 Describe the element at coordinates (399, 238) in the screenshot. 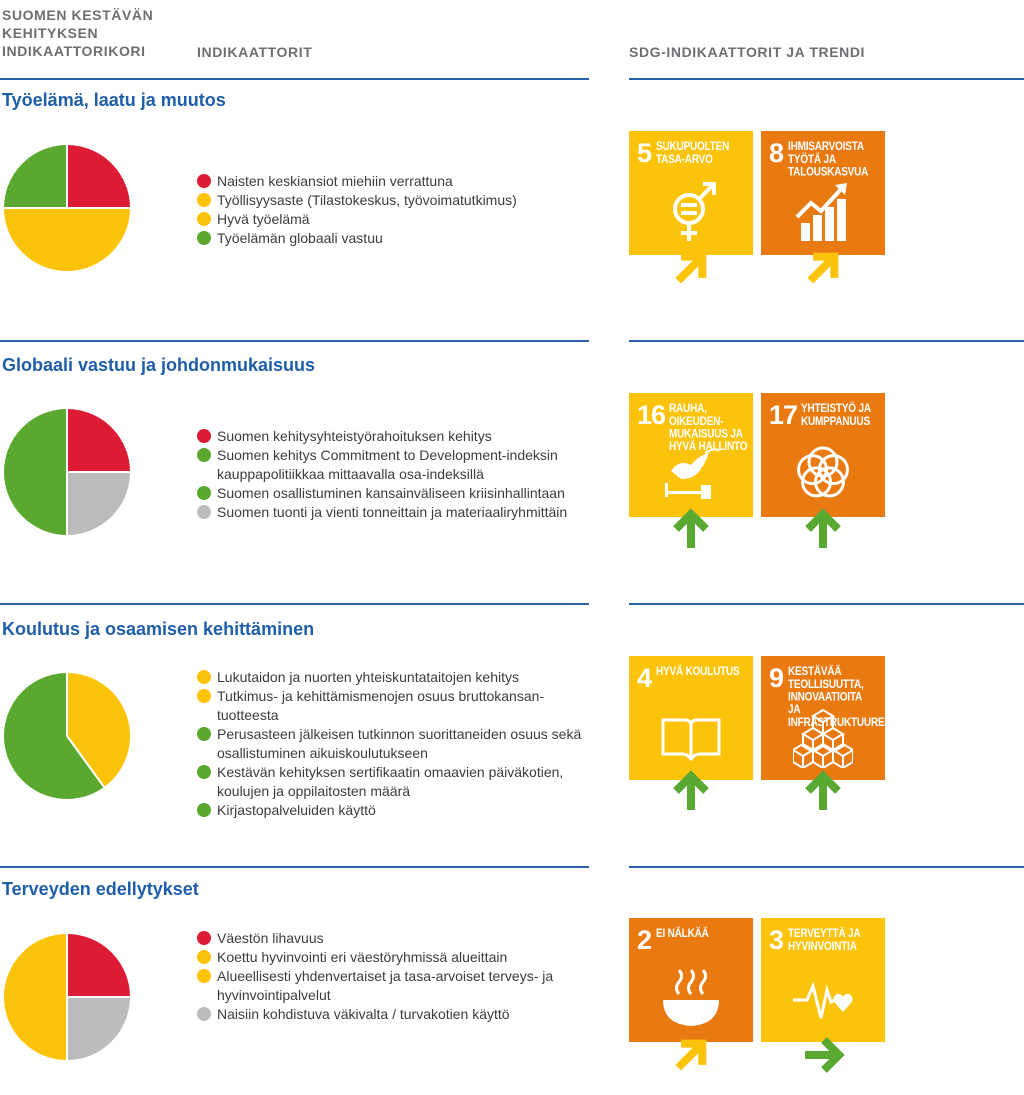

I see `indicator-item: Työelämän globaali vastuu` at that location.